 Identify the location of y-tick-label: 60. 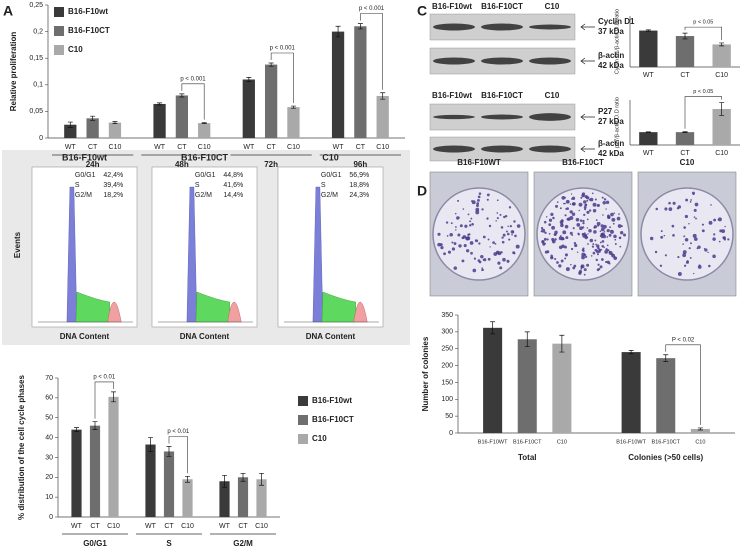
(49, 398).